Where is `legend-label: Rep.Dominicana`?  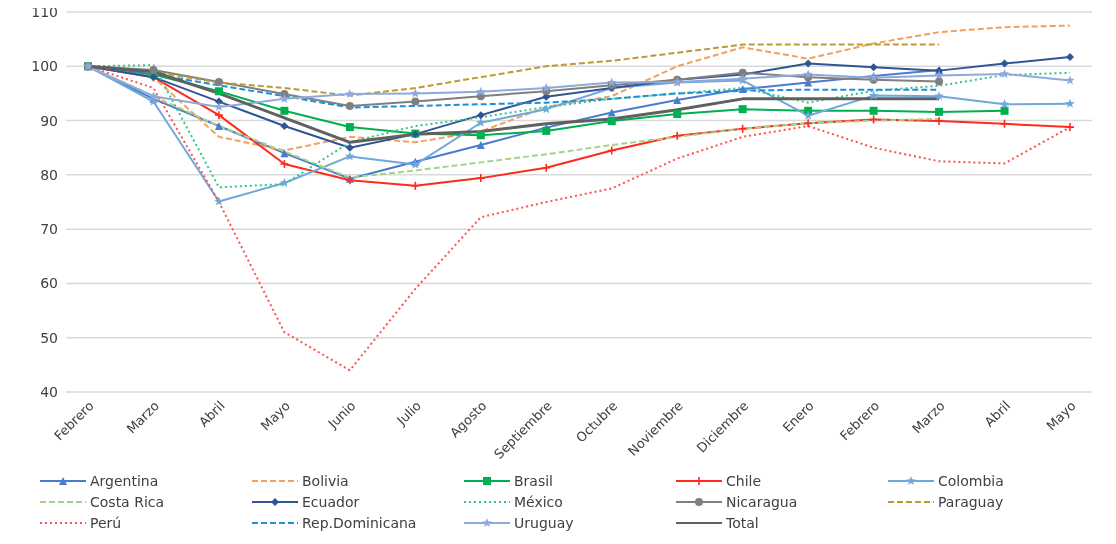
legend-label: Rep.Dominicana is located at coordinates (359, 522).